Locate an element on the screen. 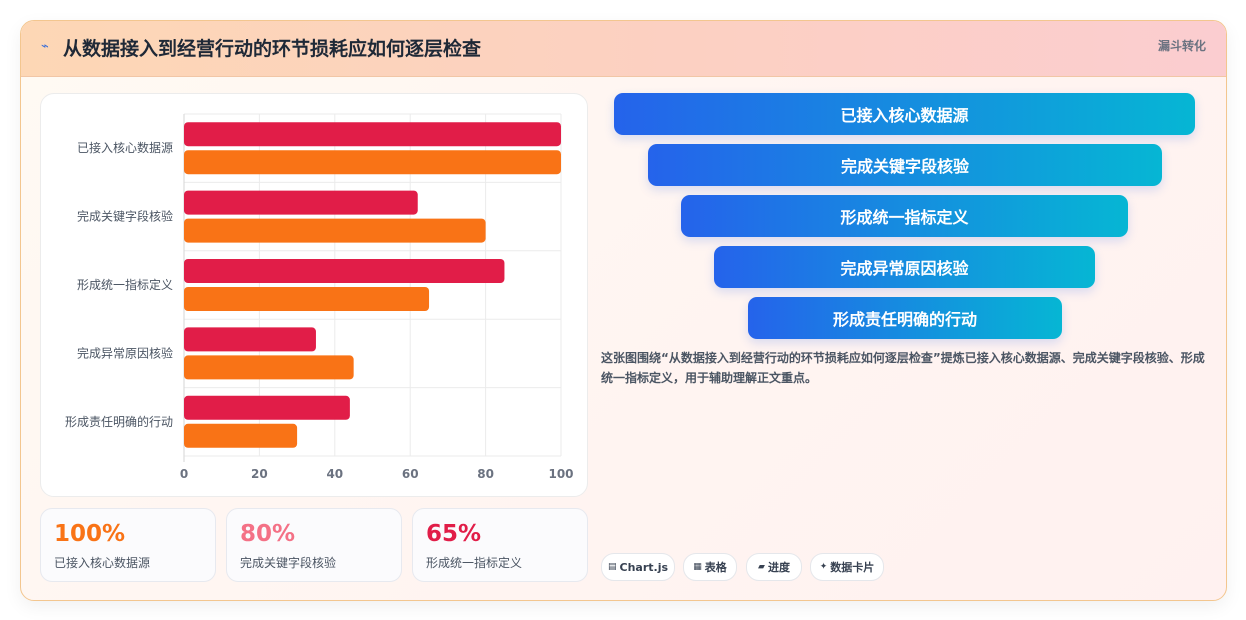  category-label: 形成统一指标定义 is located at coordinates (125, 284).